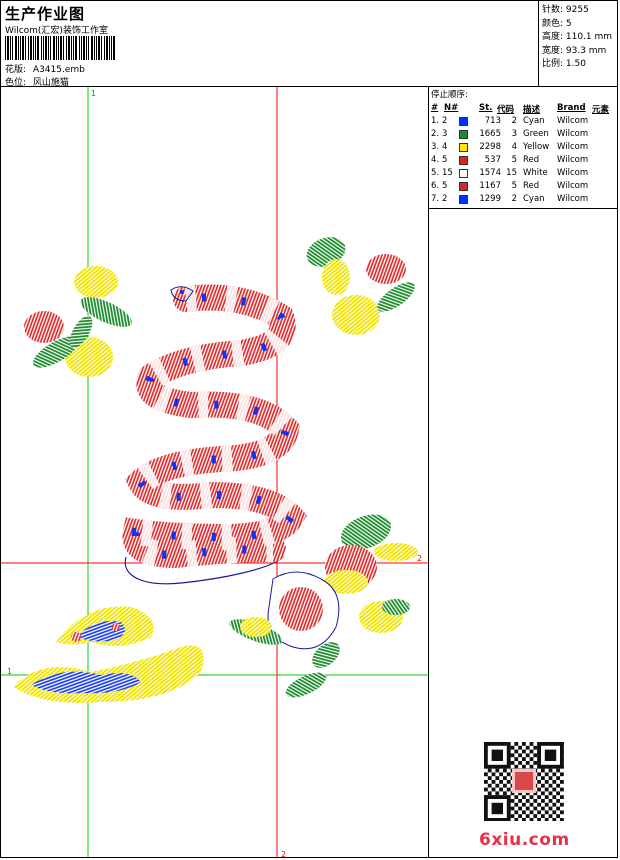 This screenshot has height=860, width=620. I want to click on stop-index: 7., so click(435, 199).